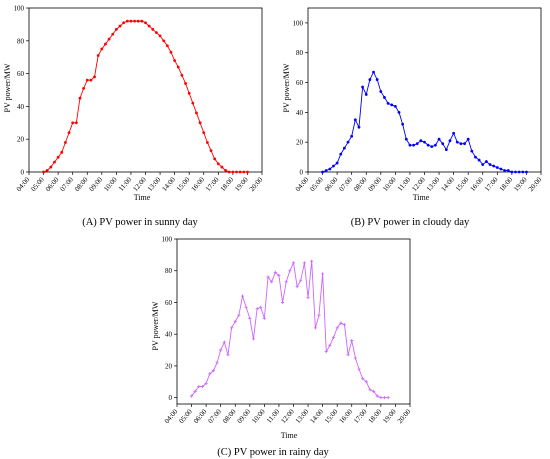 Image resolution: width=550 pixels, height=459 pixels. I want to click on chart-b-ytick-label: 60, so click(300, 83).